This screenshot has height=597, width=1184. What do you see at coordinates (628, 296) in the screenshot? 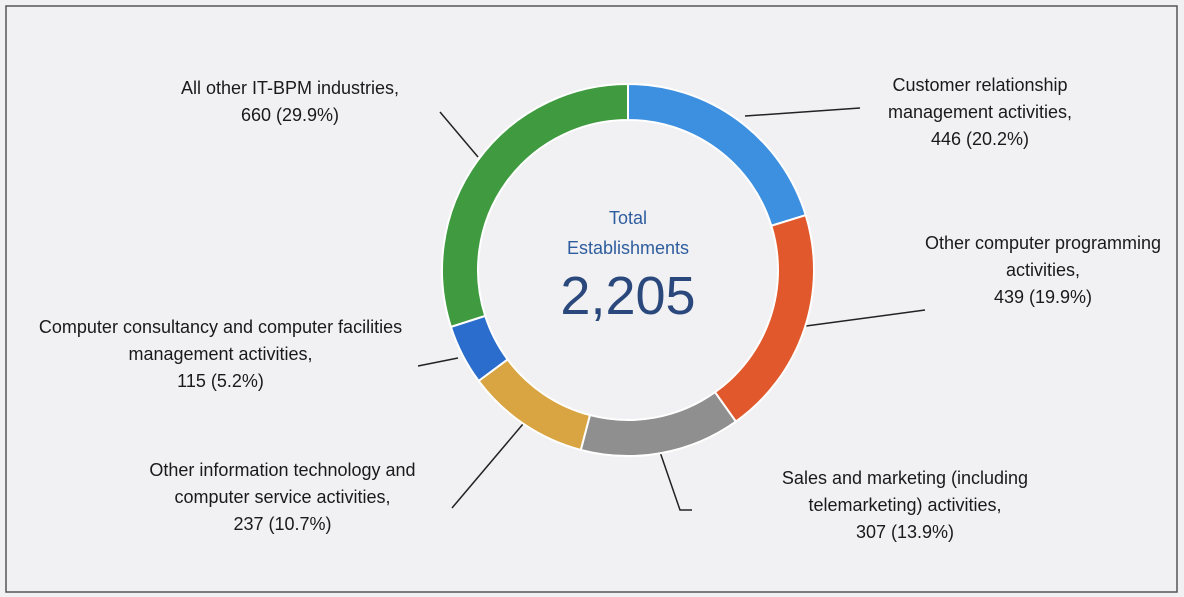
I see `center-value: 2,205` at bounding box center [628, 296].